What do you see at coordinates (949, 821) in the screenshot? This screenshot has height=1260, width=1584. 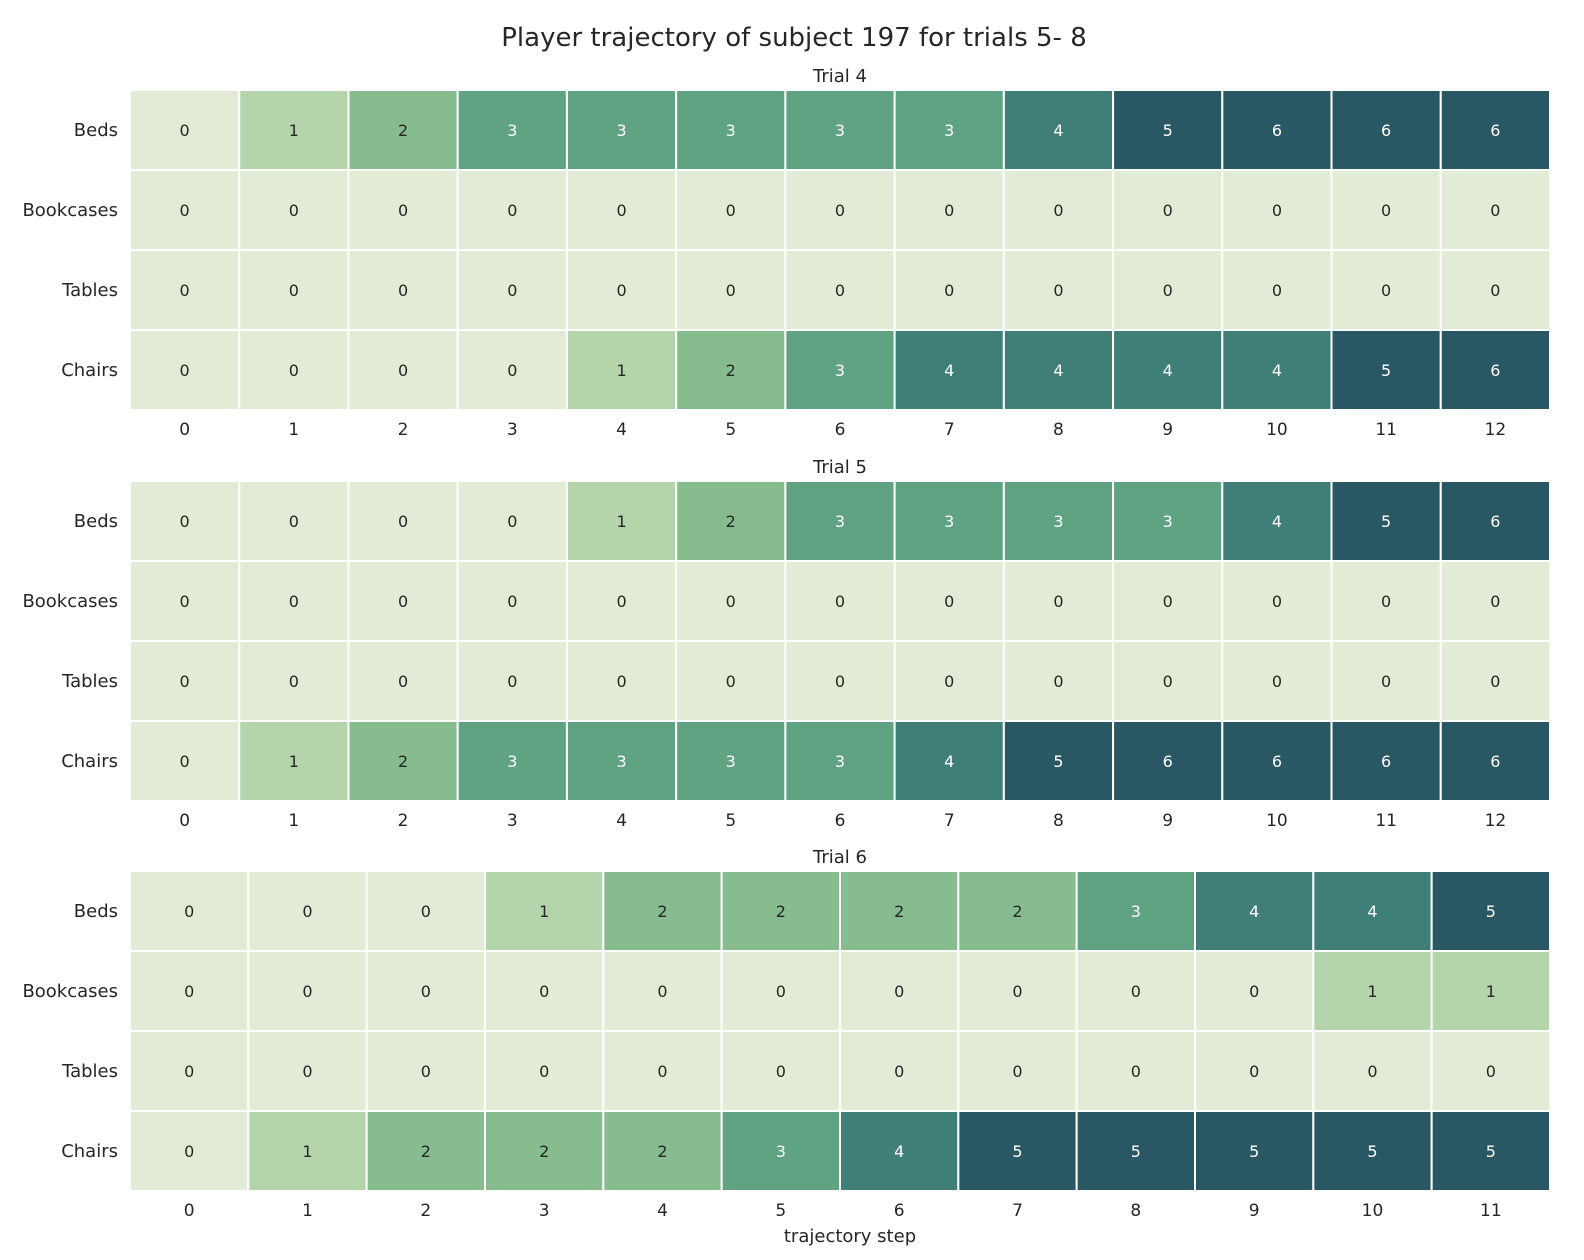 I see `x-tick-label: 7` at bounding box center [949, 821].